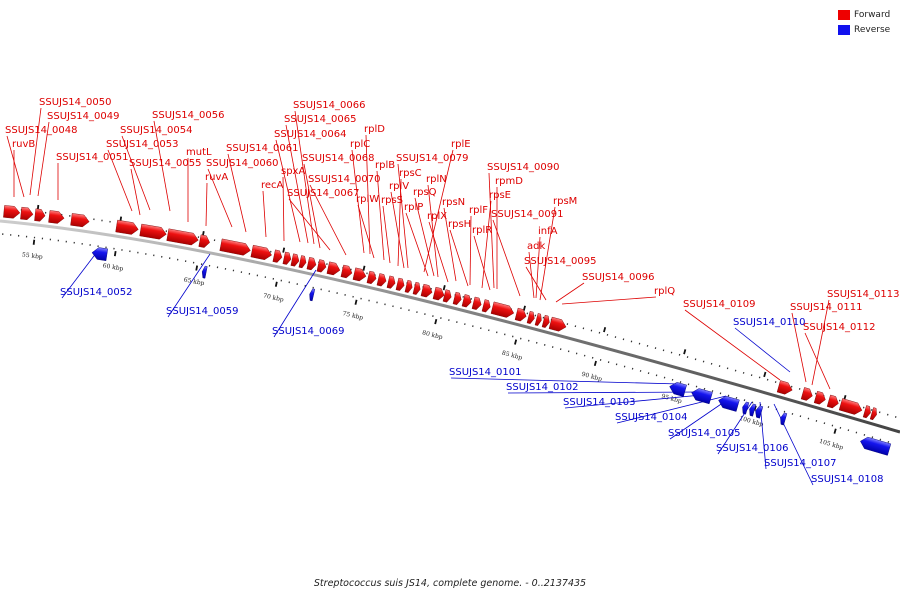 This screenshot has height=600, width=900. Describe the element at coordinates (188, 115) in the screenshot. I see `forward-gene-label-ssujs14-0056: SSUJS14_0056` at that location.